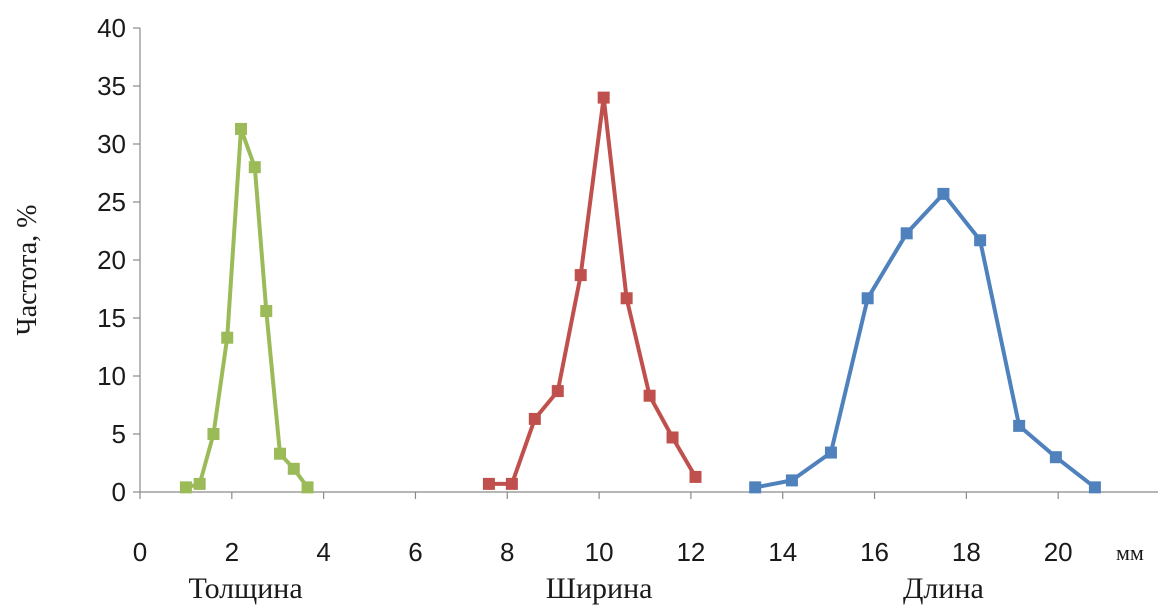 This screenshot has height=605, width=1168. Describe the element at coordinates (1058, 552) in the screenshot. I see `x-tick-label: 20` at that location.